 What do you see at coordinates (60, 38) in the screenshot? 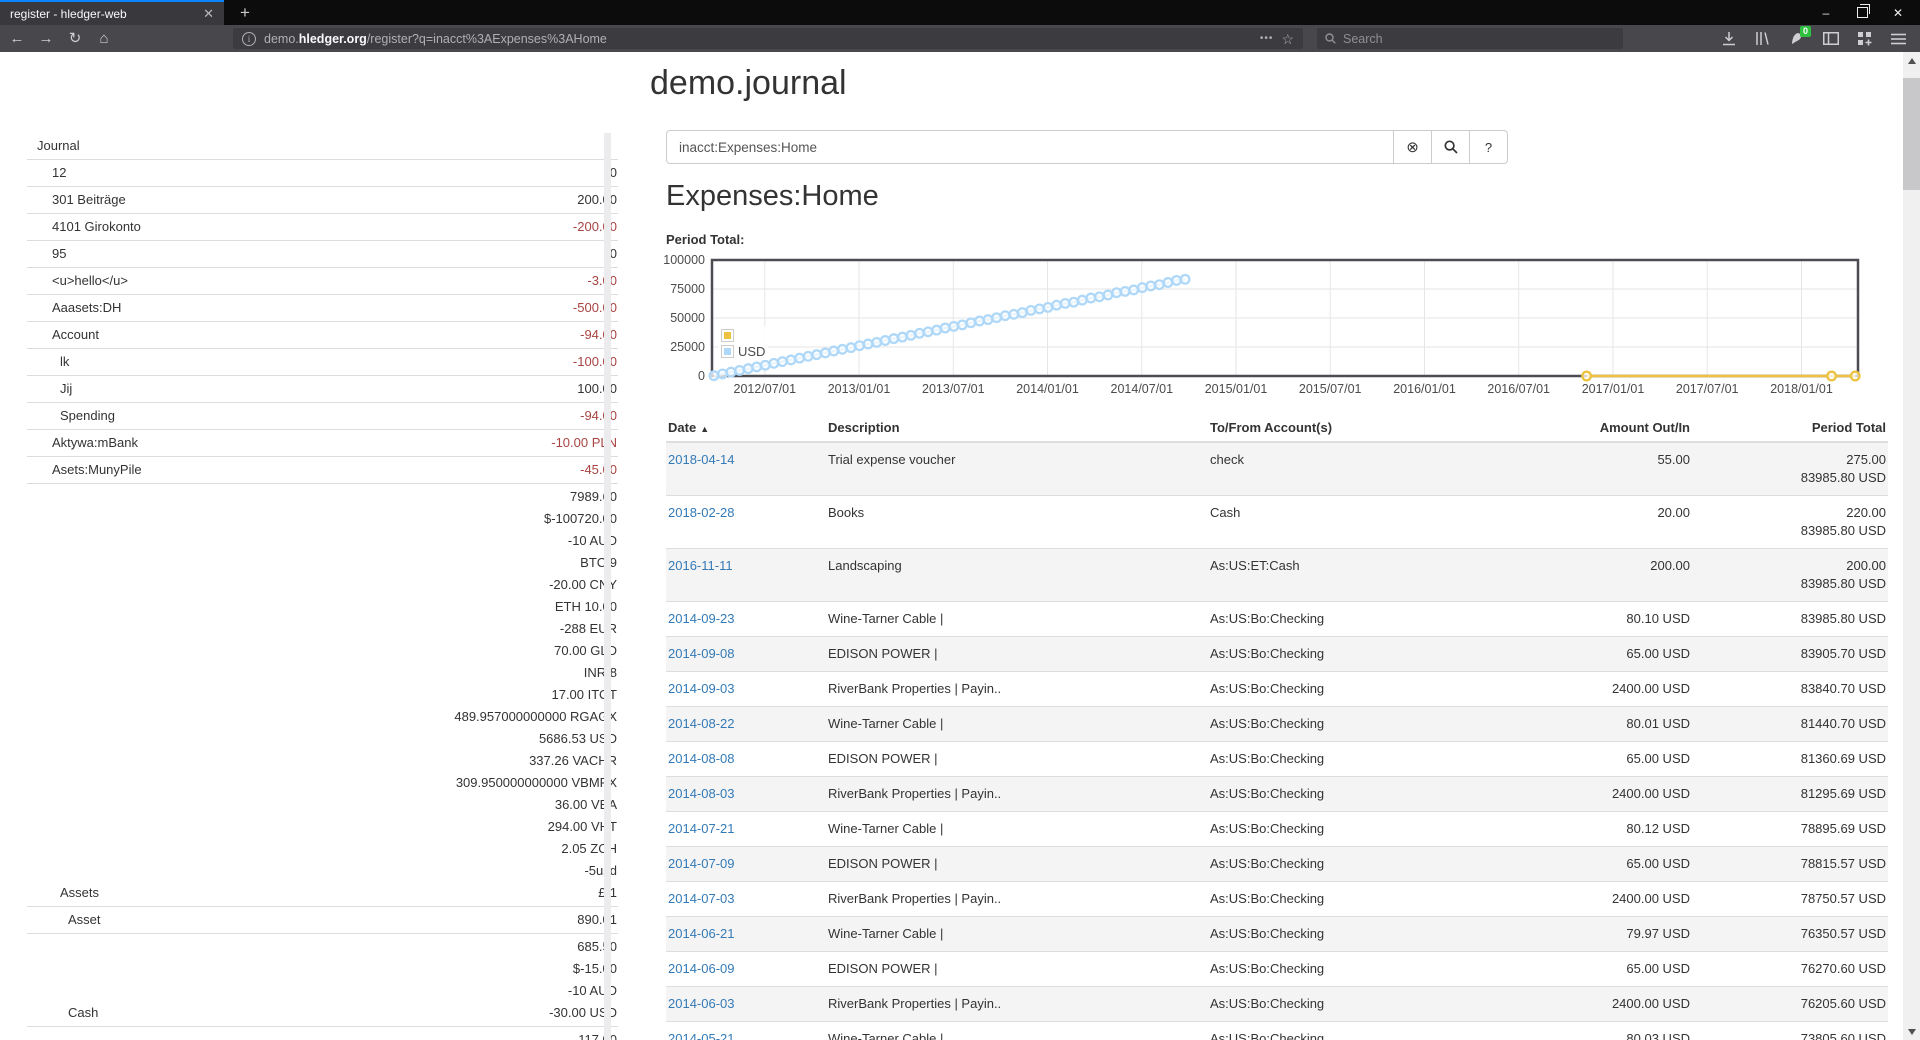
I see `nav-buttons: ← → ↻ ⌂` at bounding box center [60, 38].